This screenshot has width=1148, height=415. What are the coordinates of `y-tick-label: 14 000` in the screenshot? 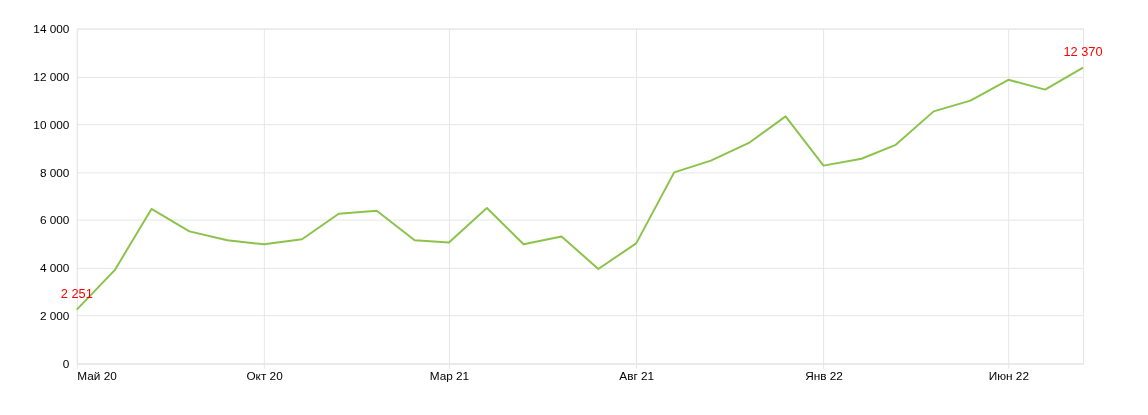 It's located at (51, 29).